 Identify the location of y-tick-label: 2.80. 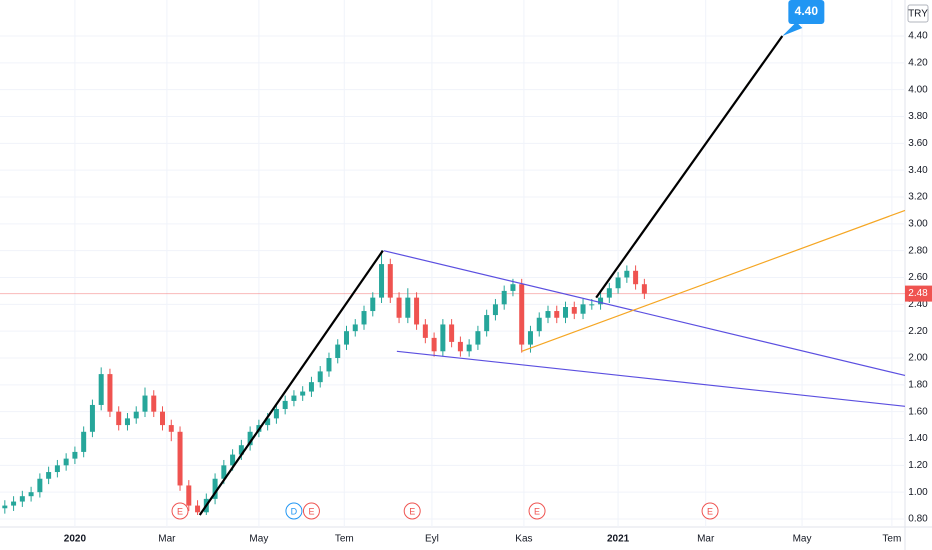
(918, 250).